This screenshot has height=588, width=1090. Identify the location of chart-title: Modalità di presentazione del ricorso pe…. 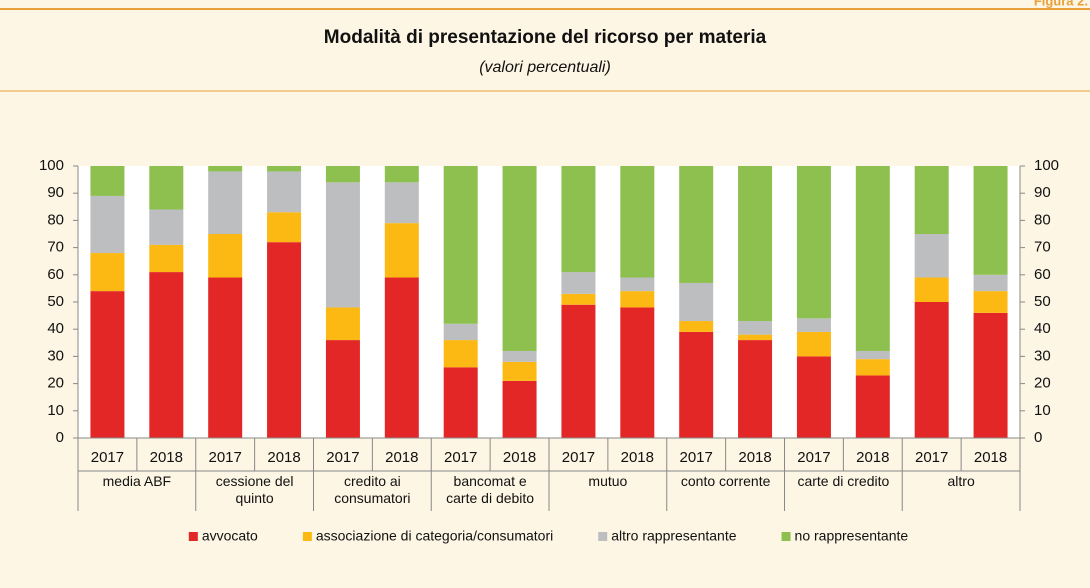
(545, 37).